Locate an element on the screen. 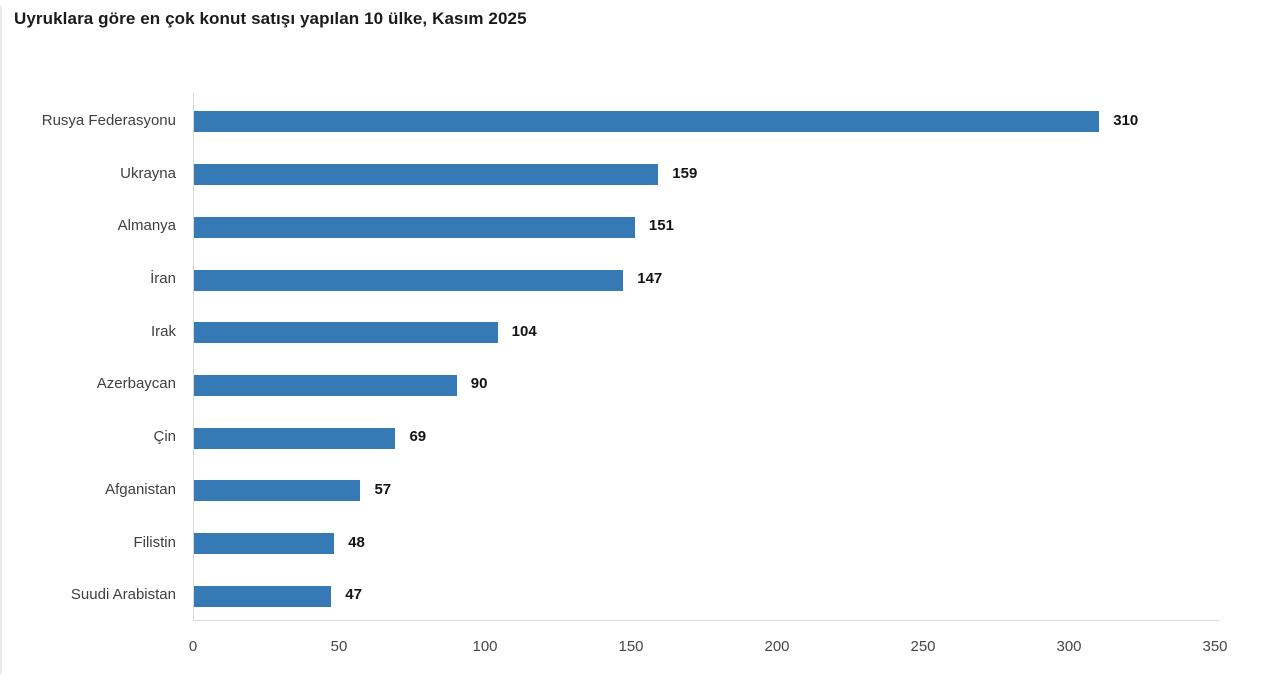  category-label: İran is located at coordinates (163, 279).